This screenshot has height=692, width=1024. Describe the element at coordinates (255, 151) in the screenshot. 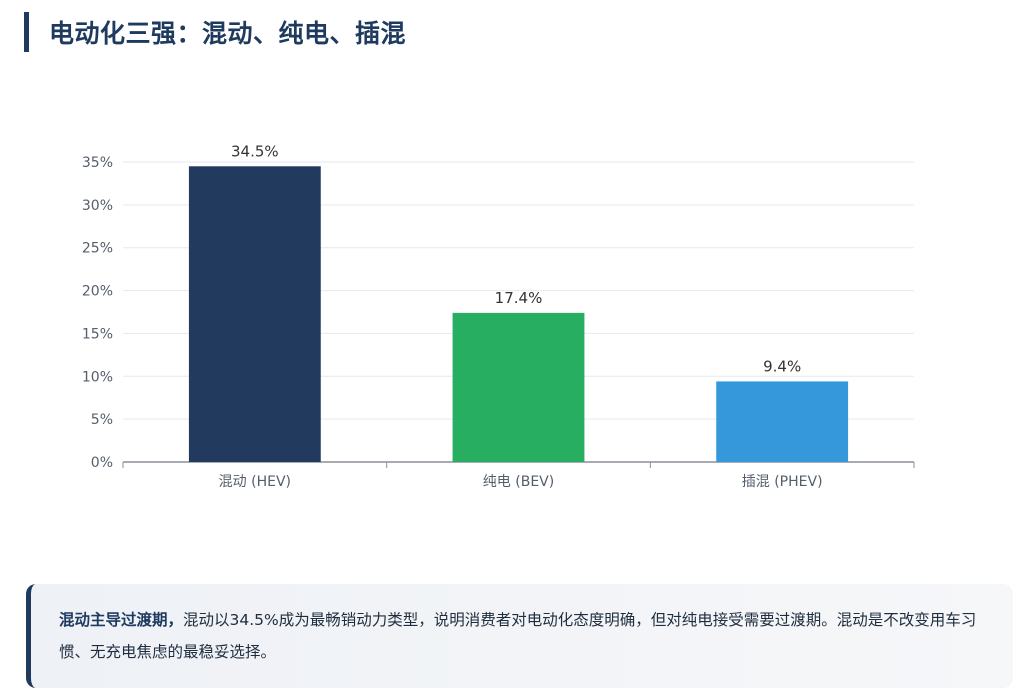

I see `data-label: 34.5%` at that location.